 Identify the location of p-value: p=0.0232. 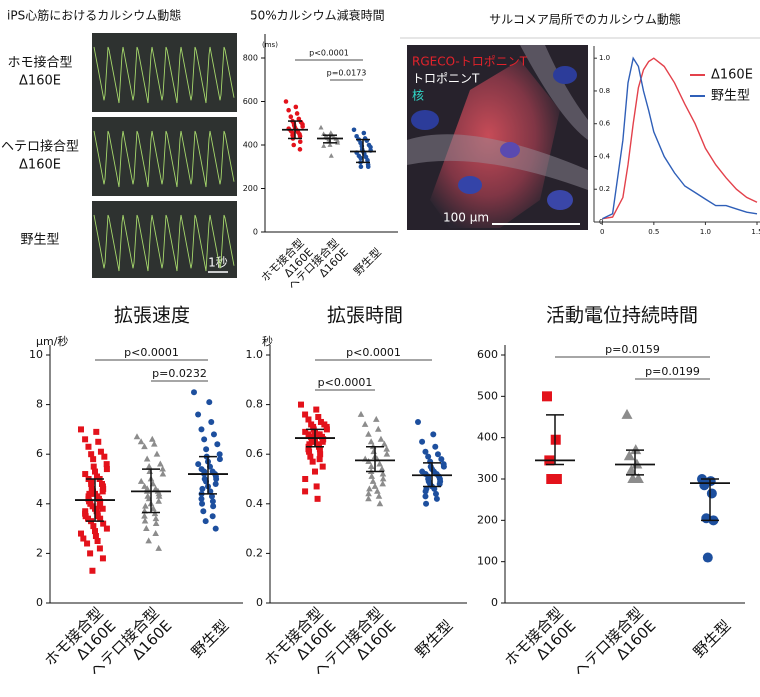
(179, 373).